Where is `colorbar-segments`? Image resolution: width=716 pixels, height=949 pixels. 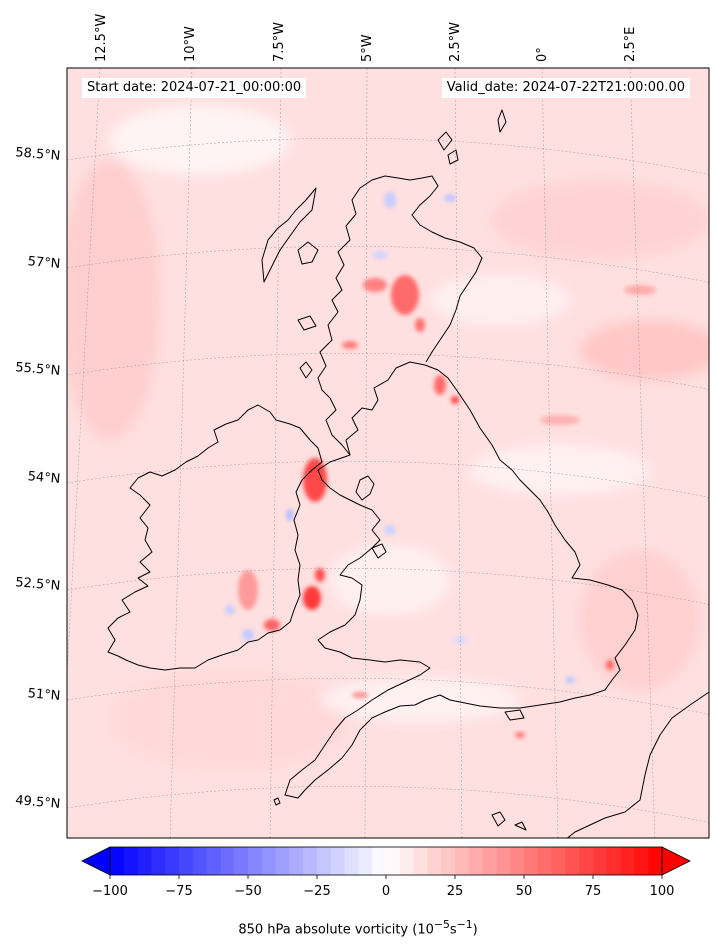
colorbar-segments is located at coordinates (386, 861).